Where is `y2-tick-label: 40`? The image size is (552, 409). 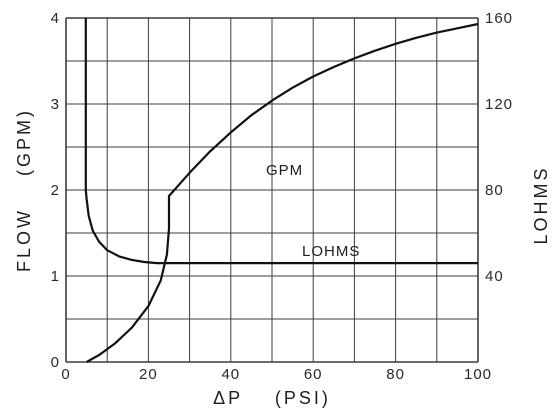
y2-tick-label: 40 is located at coordinates (494, 276).